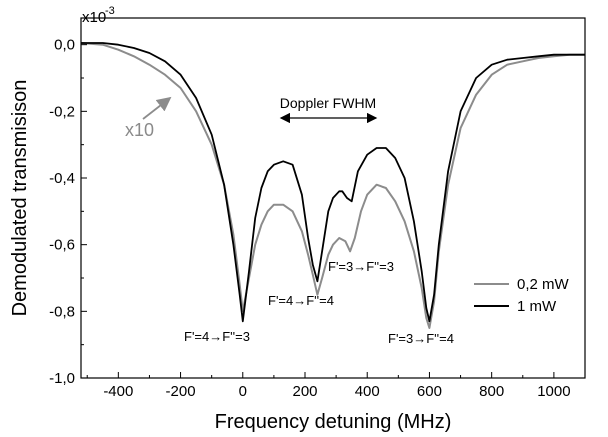 The width and height of the screenshot is (608, 437). I want to click on x-tick-label: -400, so click(118, 391).